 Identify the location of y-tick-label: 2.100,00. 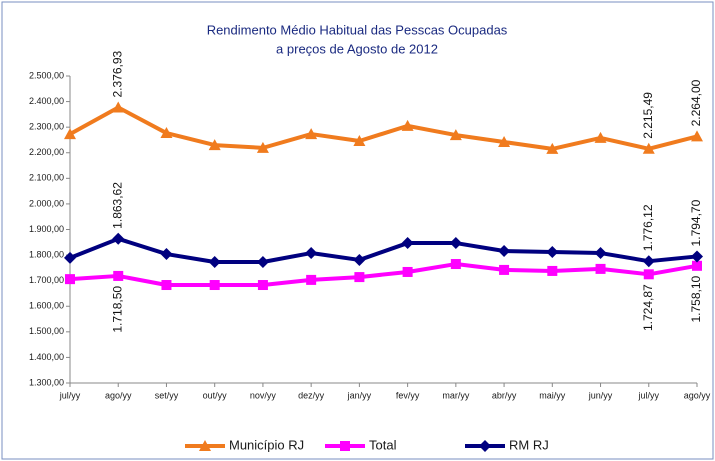
(46, 178).